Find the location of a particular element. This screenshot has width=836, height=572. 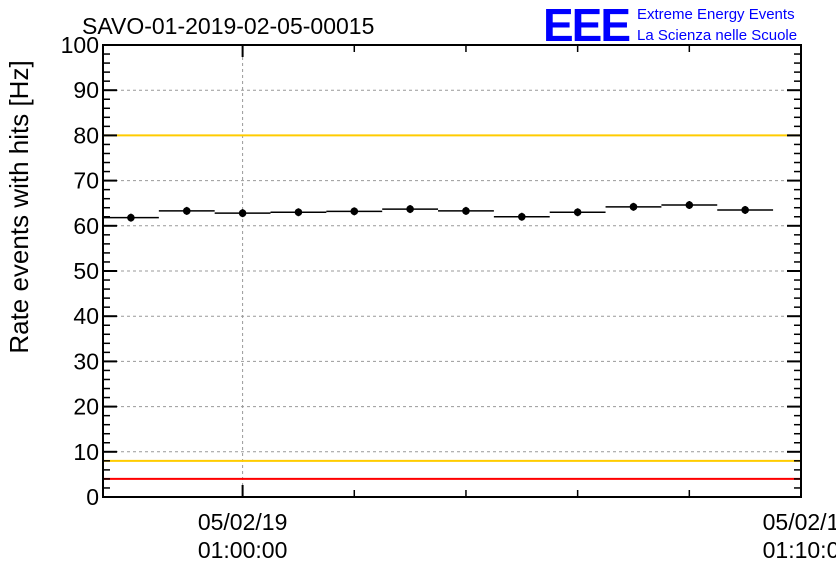

chart-title: SAVO-01-2019-02-05-00015 is located at coordinates (228, 26).